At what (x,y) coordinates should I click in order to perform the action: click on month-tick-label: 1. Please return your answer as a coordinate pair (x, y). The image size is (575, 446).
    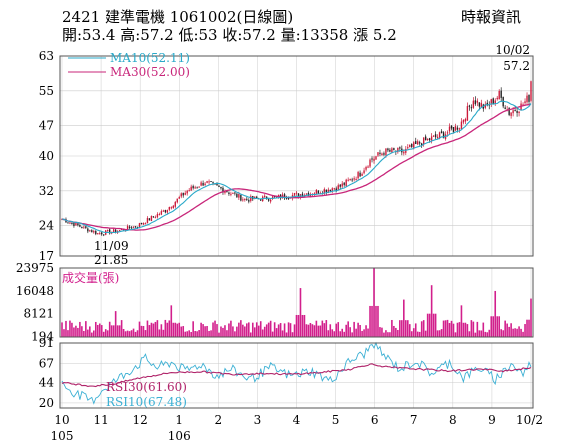
    Looking at the image, I should click on (179, 420).